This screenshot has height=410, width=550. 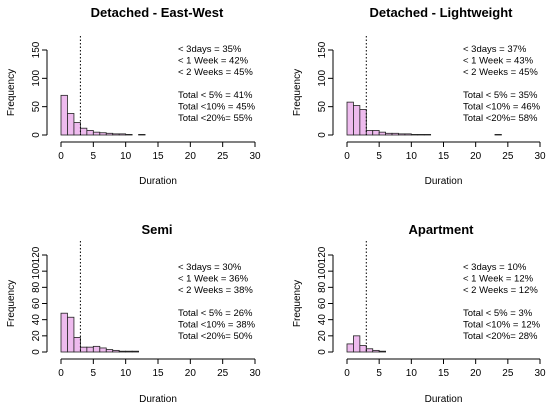 What do you see at coordinates (322, 107) in the screenshot?
I see `y-tick-label: 50` at bounding box center [322, 107].